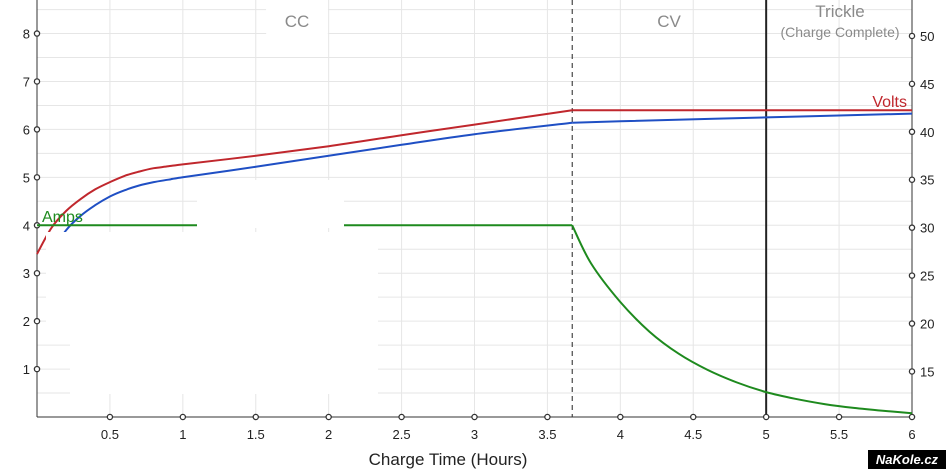 Image resolution: width=950 pixels, height=473 pixels. What do you see at coordinates (839, 32) in the screenshot?
I see `phase-sublabel: (Charge Complete)` at bounding box center [839, 32].